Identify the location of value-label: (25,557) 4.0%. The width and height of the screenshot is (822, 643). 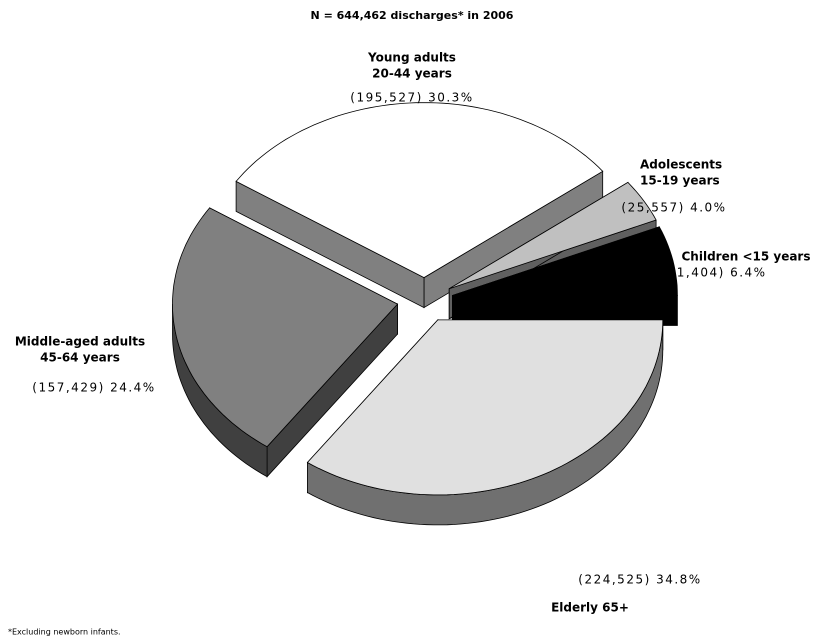
(673, 208).